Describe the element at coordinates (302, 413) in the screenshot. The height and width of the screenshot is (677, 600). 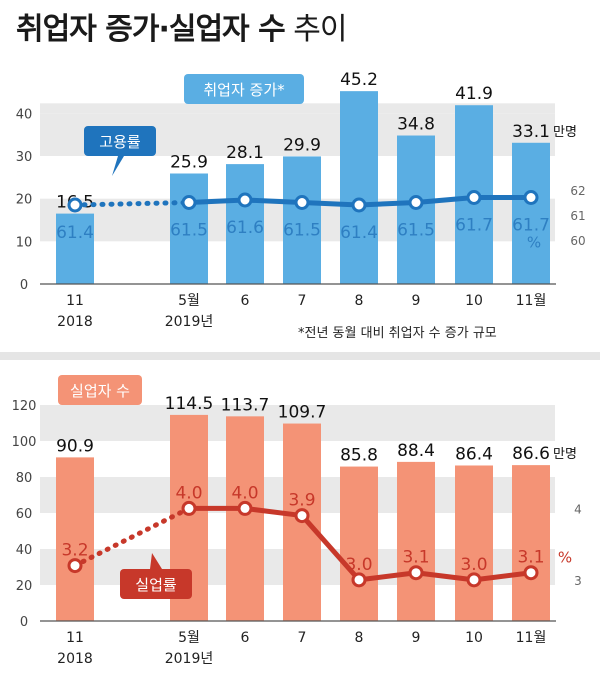
I see `bar-value-label: 109.7` at that location.